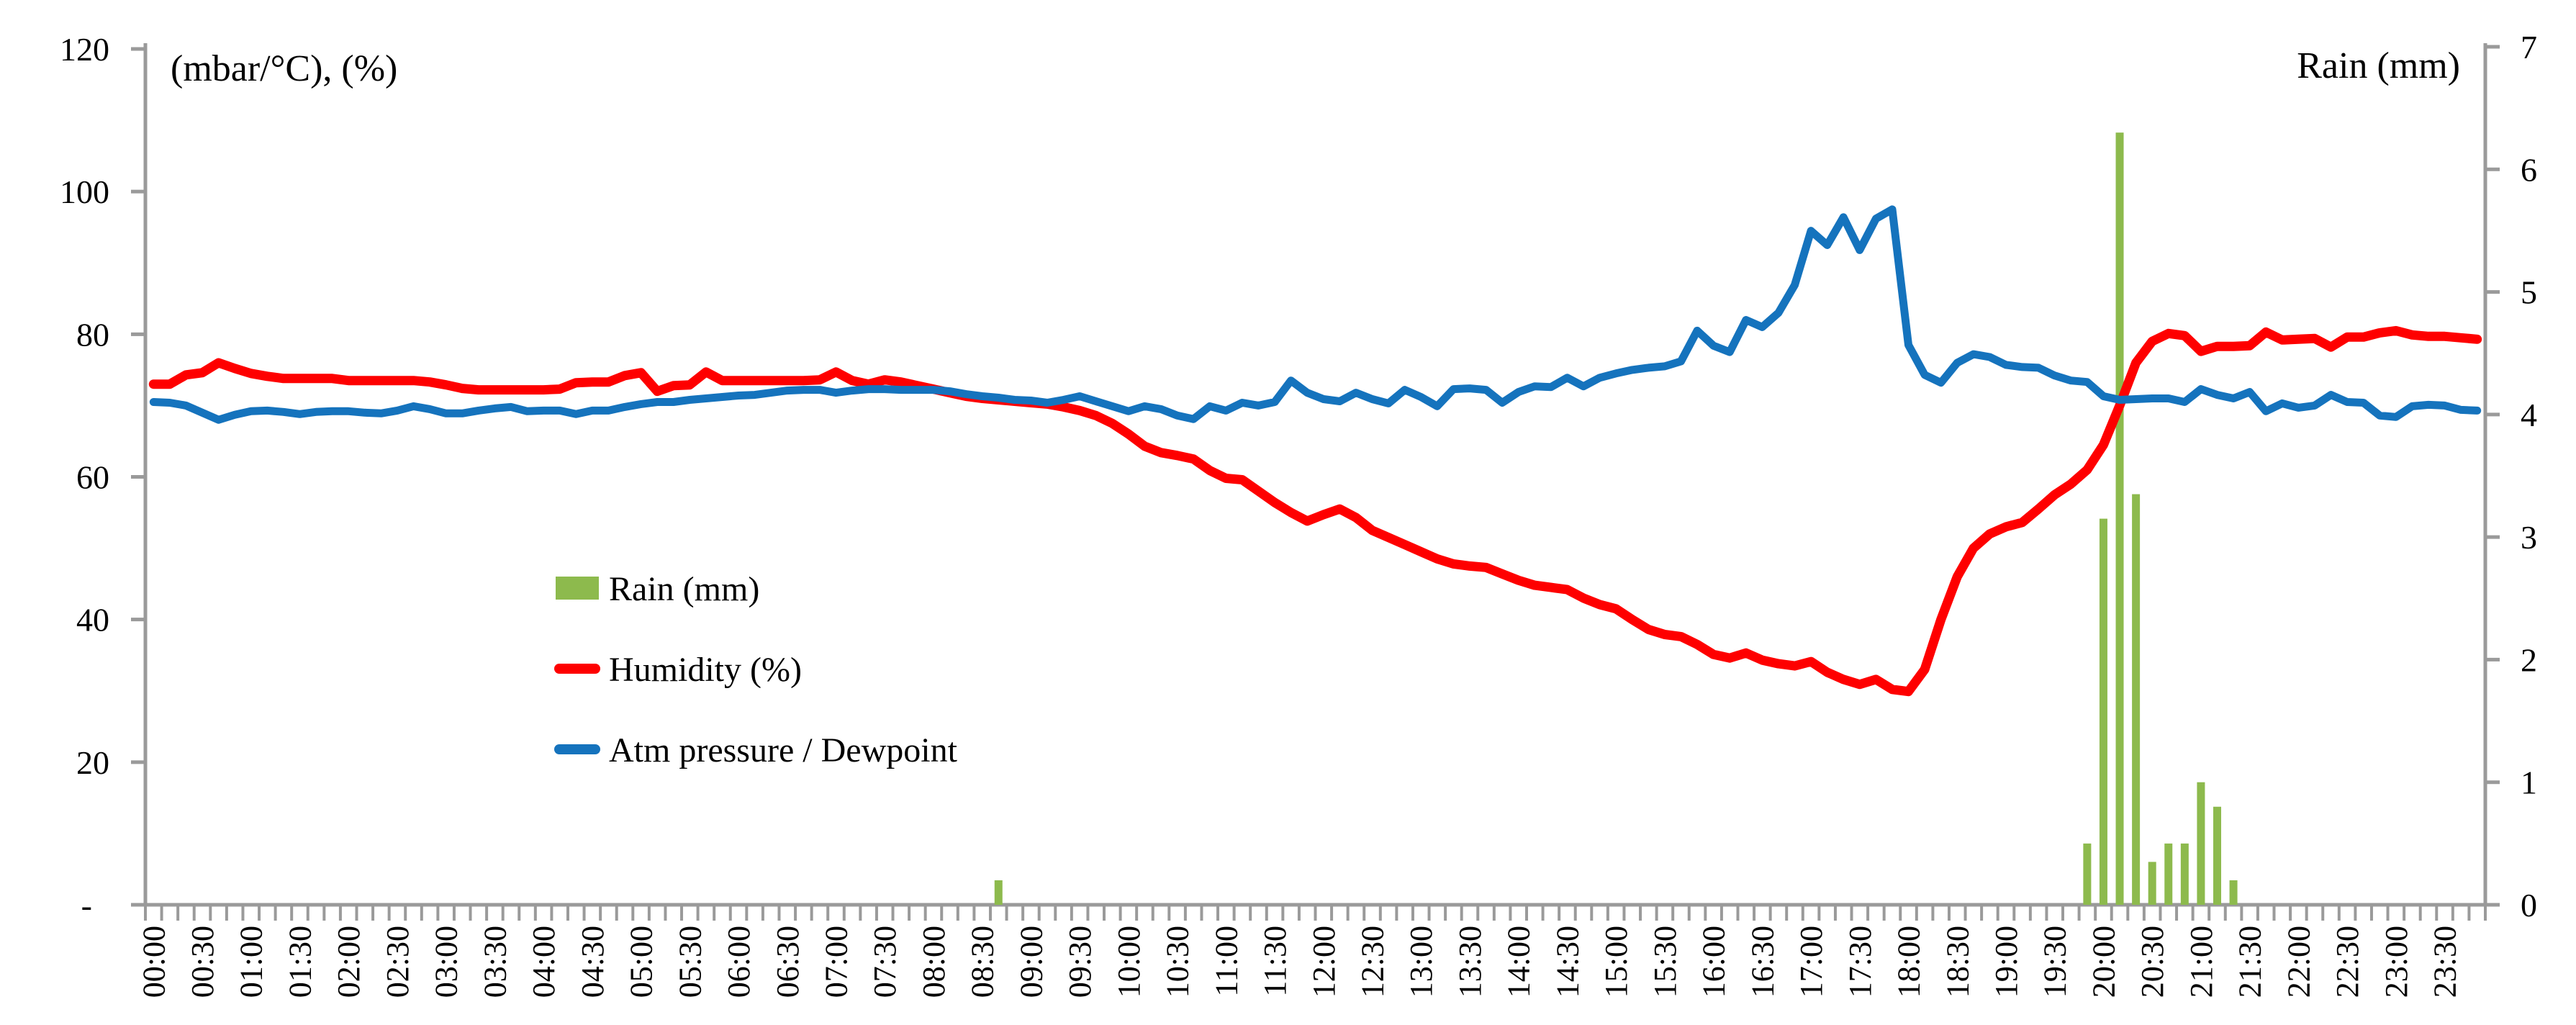  Describe the element at coordinates (543, 962) in the screenshot. I see `x-axis-label: 04:00` at that location.